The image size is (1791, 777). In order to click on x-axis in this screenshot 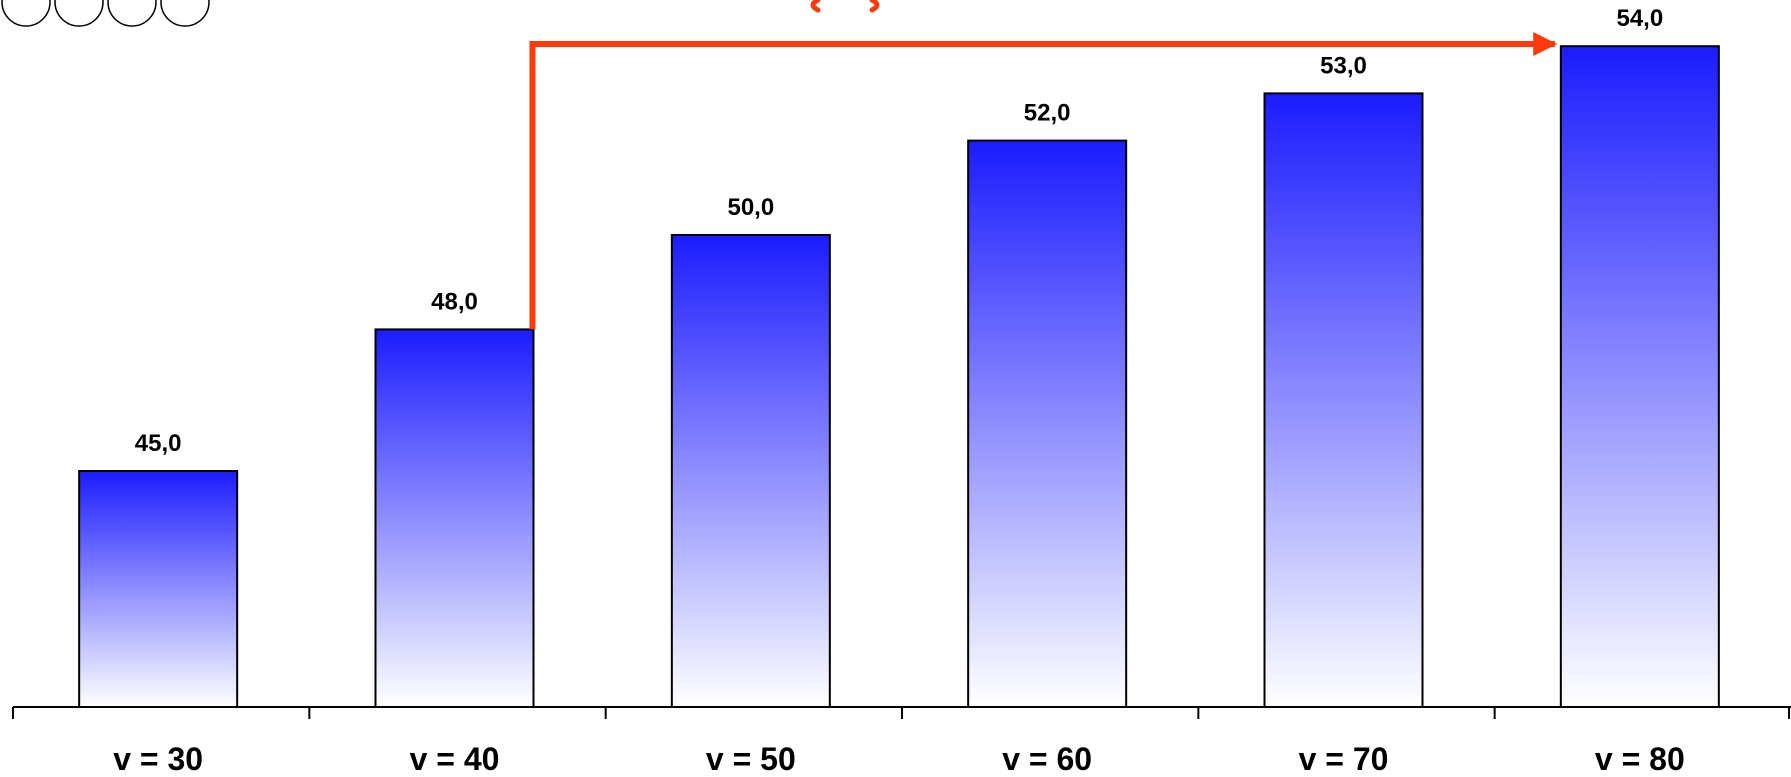, I will do `click(901, 712)`.